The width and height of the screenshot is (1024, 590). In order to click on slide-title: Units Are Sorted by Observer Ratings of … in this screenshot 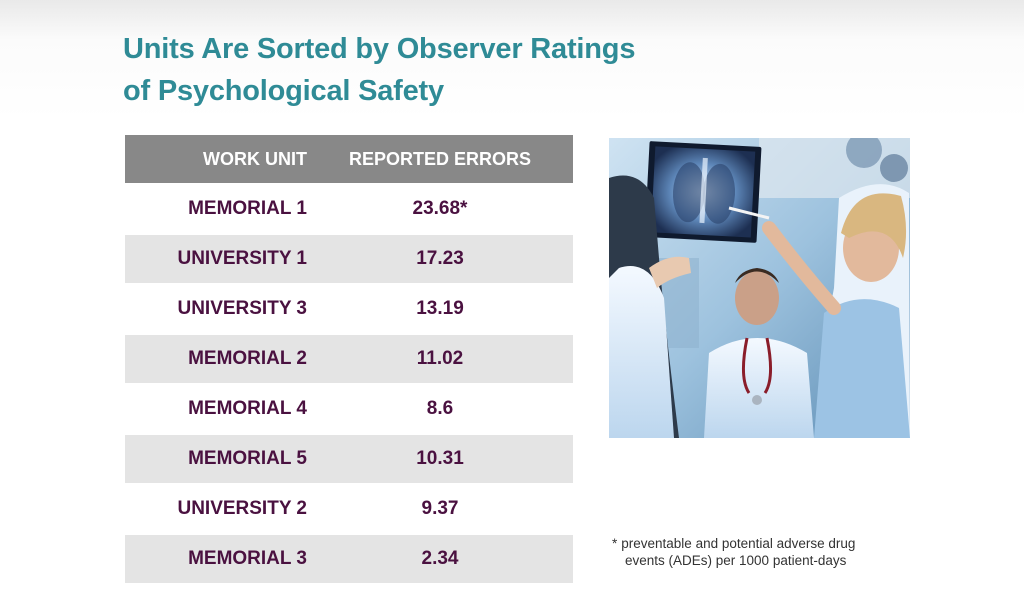, I will do `click(379, 70)`.